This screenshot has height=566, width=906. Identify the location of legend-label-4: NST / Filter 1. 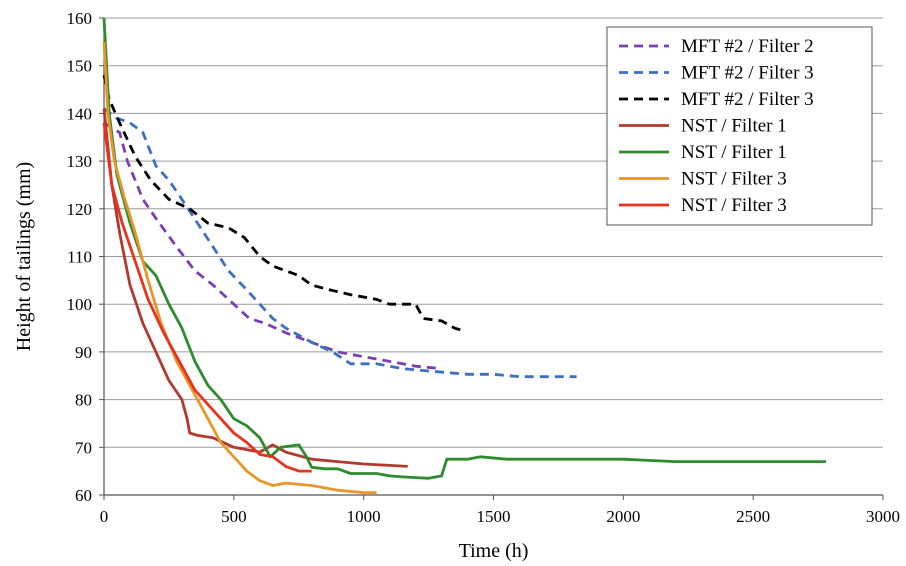
(734, 126).